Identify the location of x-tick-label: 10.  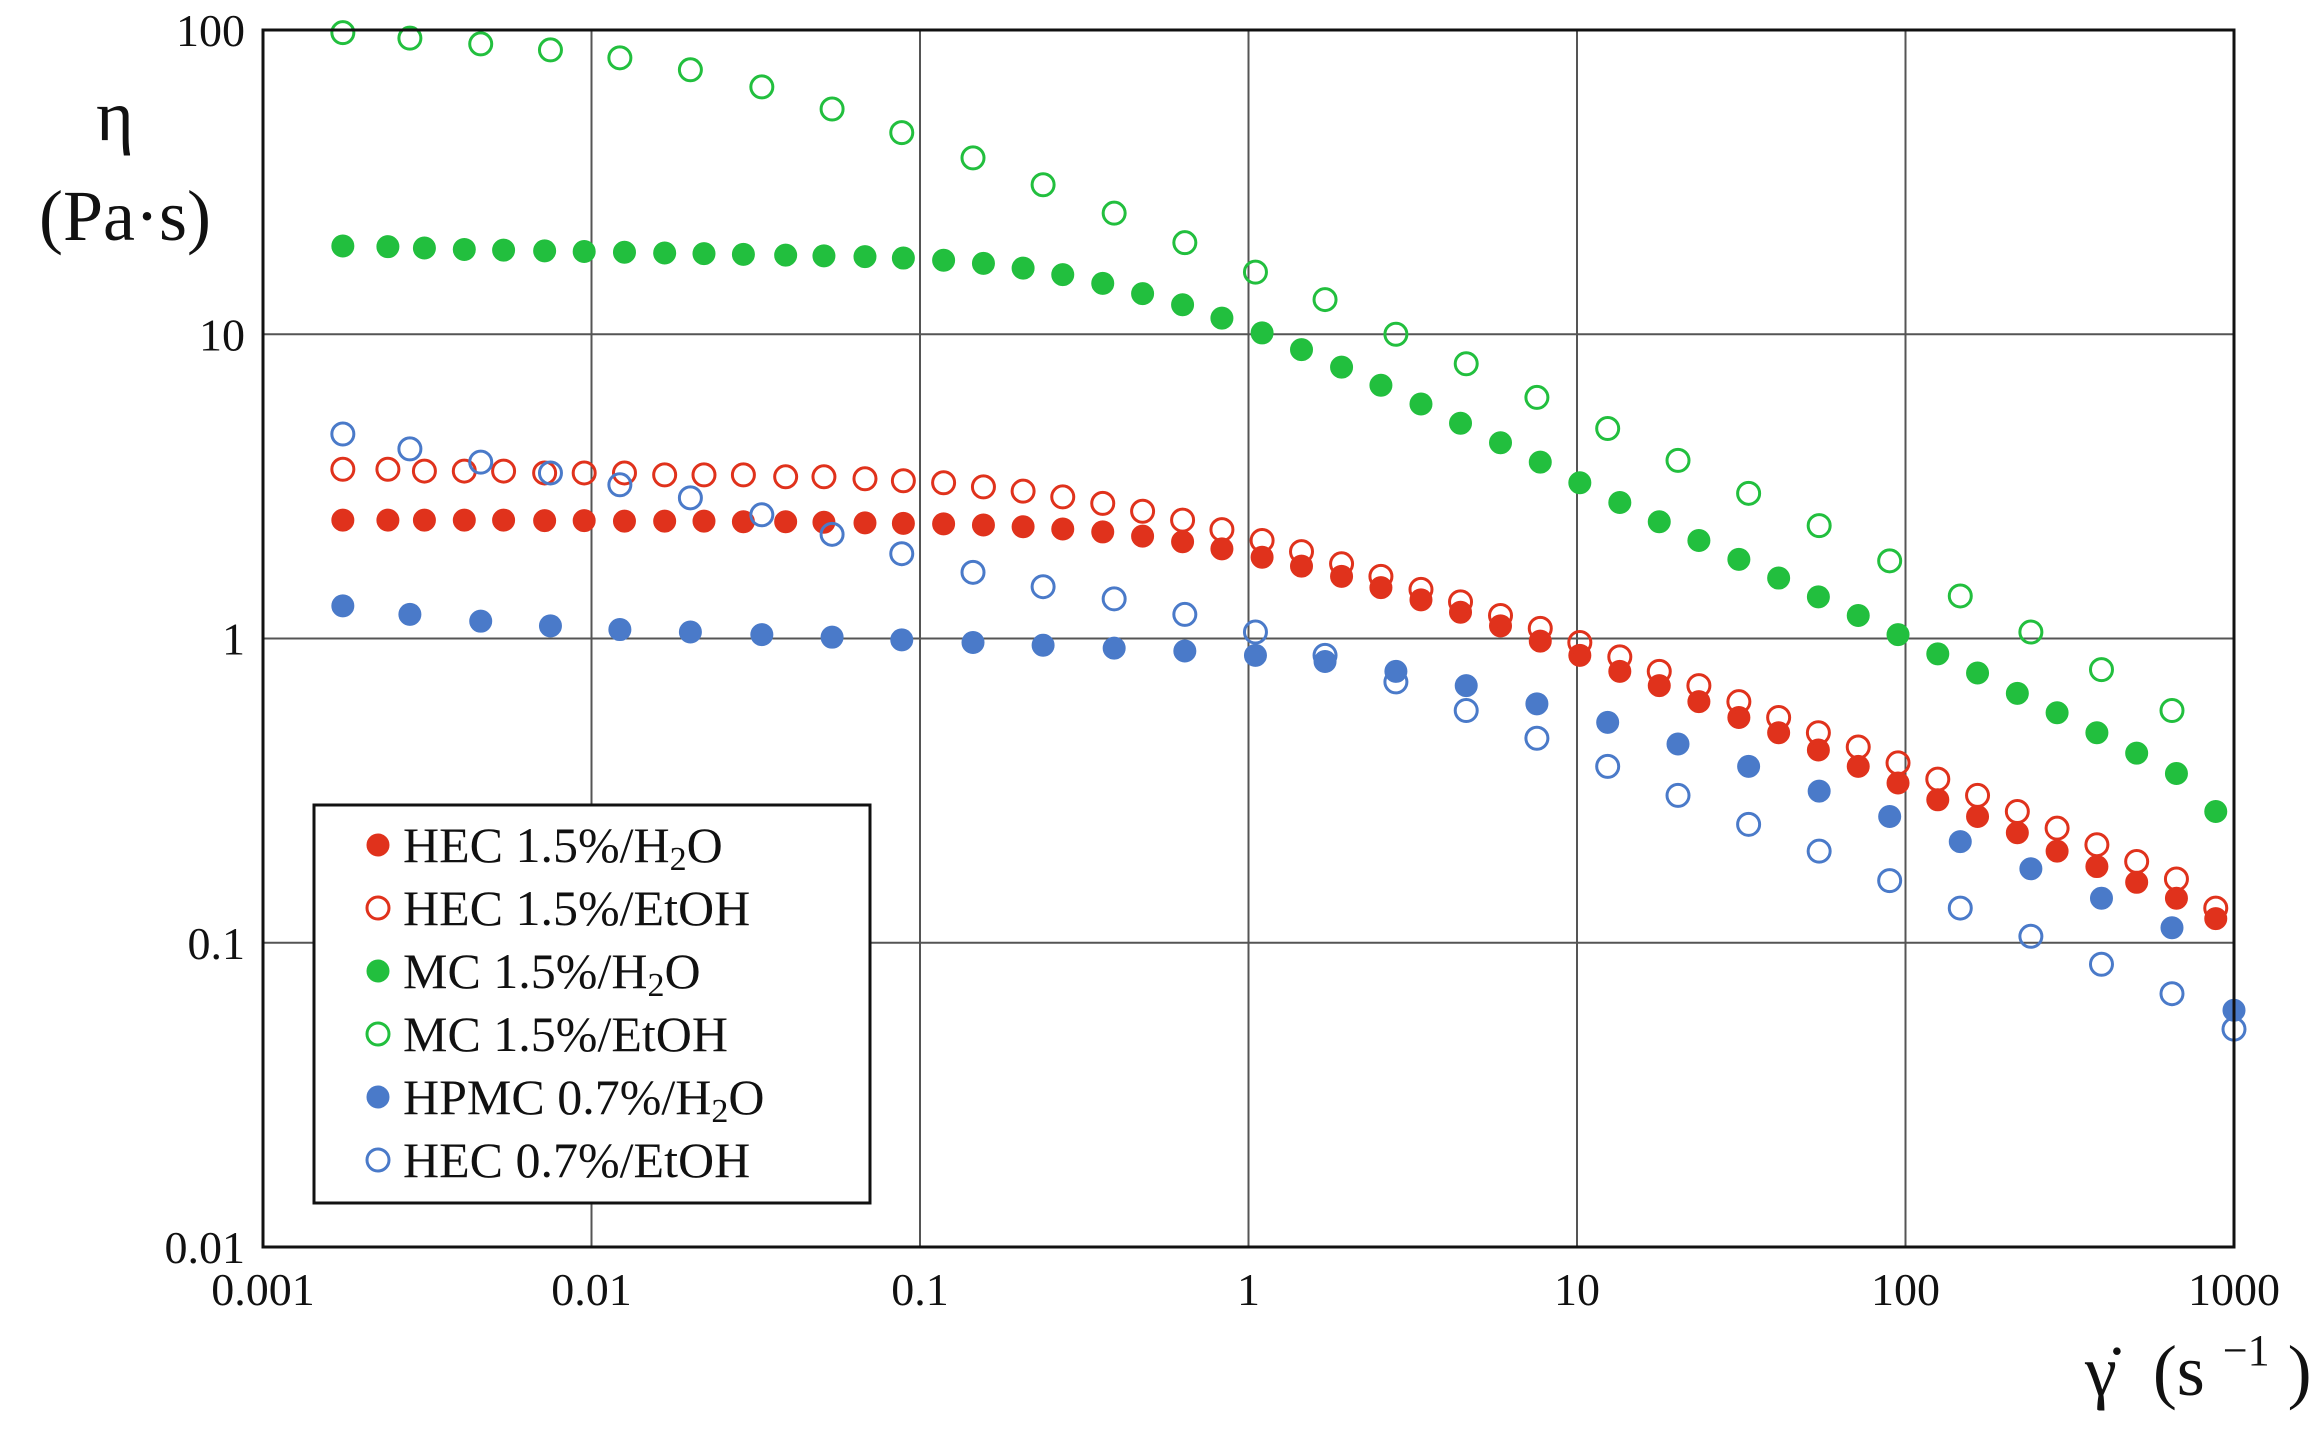
(1577, 1289).